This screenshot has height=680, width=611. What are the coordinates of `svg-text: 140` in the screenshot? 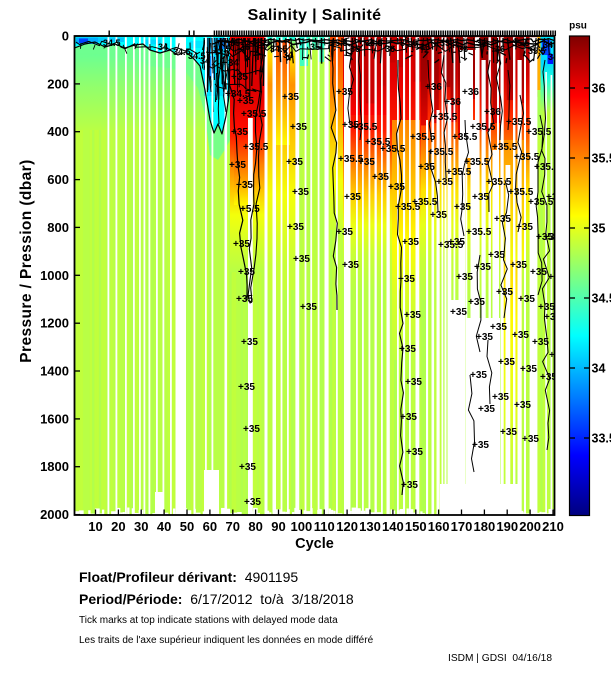 It's located at (393, 526).